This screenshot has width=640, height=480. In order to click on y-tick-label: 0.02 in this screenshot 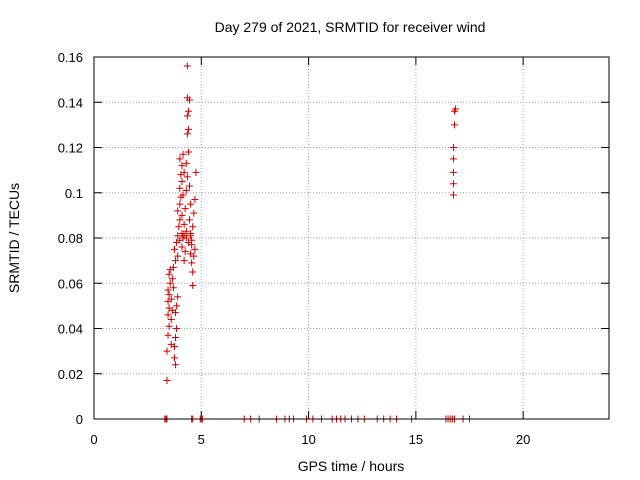, I will do `click(70, 374)`.